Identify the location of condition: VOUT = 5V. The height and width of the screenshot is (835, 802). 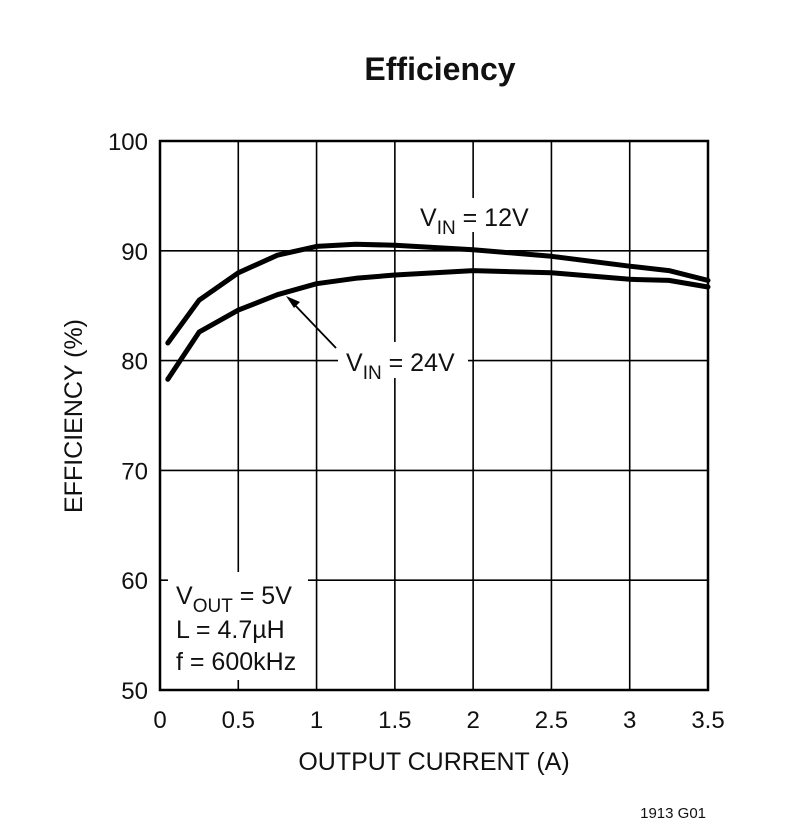
(234, 599).